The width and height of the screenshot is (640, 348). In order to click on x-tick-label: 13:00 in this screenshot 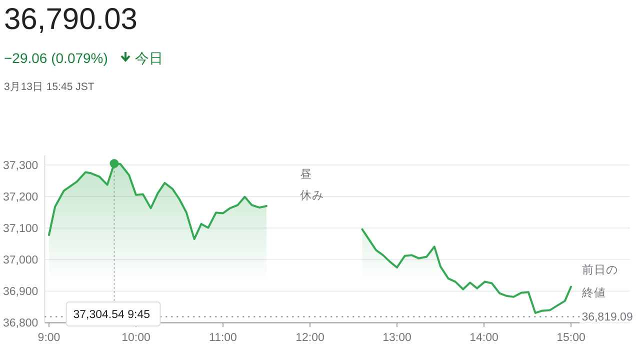, I will do `click(397, 338)`.